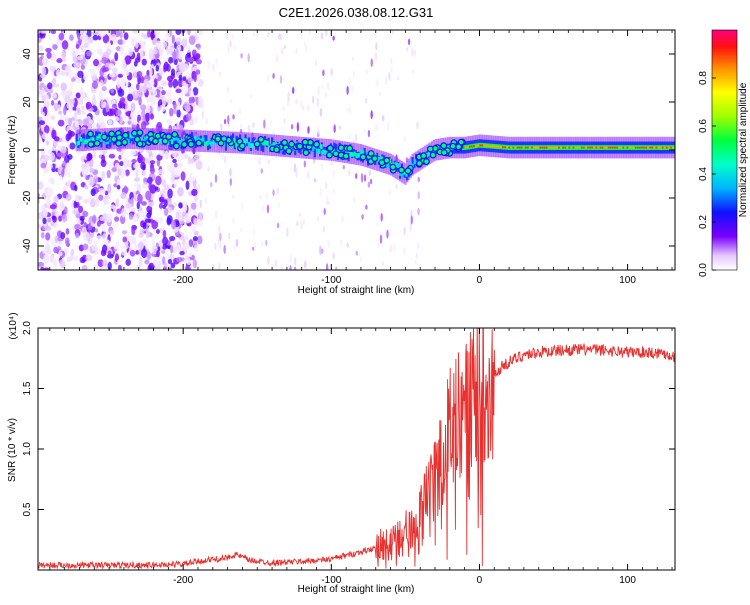 The image size is (750, 605). What do you see at coordinates (743, 149) in the screenshot?
I see `colorbar-label: Normalized spectral amplitude` at bounding box center [743, 149].